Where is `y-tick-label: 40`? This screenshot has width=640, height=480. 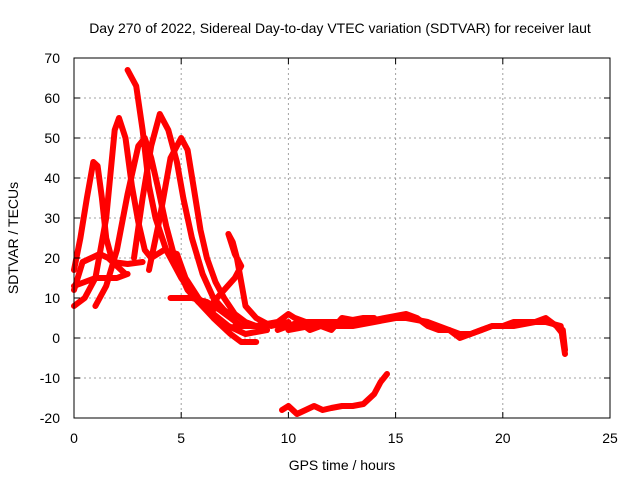
y-tick-label: 40 is located at coordinates (52, 178).